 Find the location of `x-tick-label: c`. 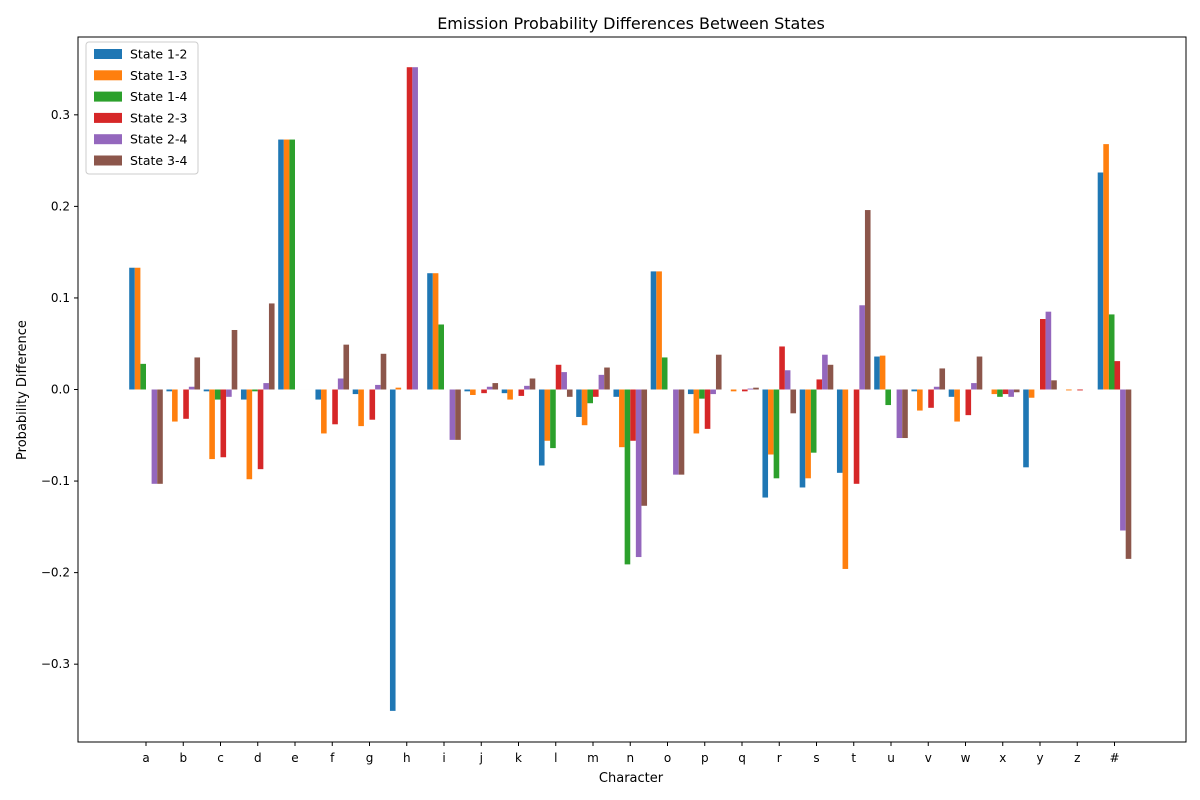

x-tick-label: c is located at coordinates (220, 758).